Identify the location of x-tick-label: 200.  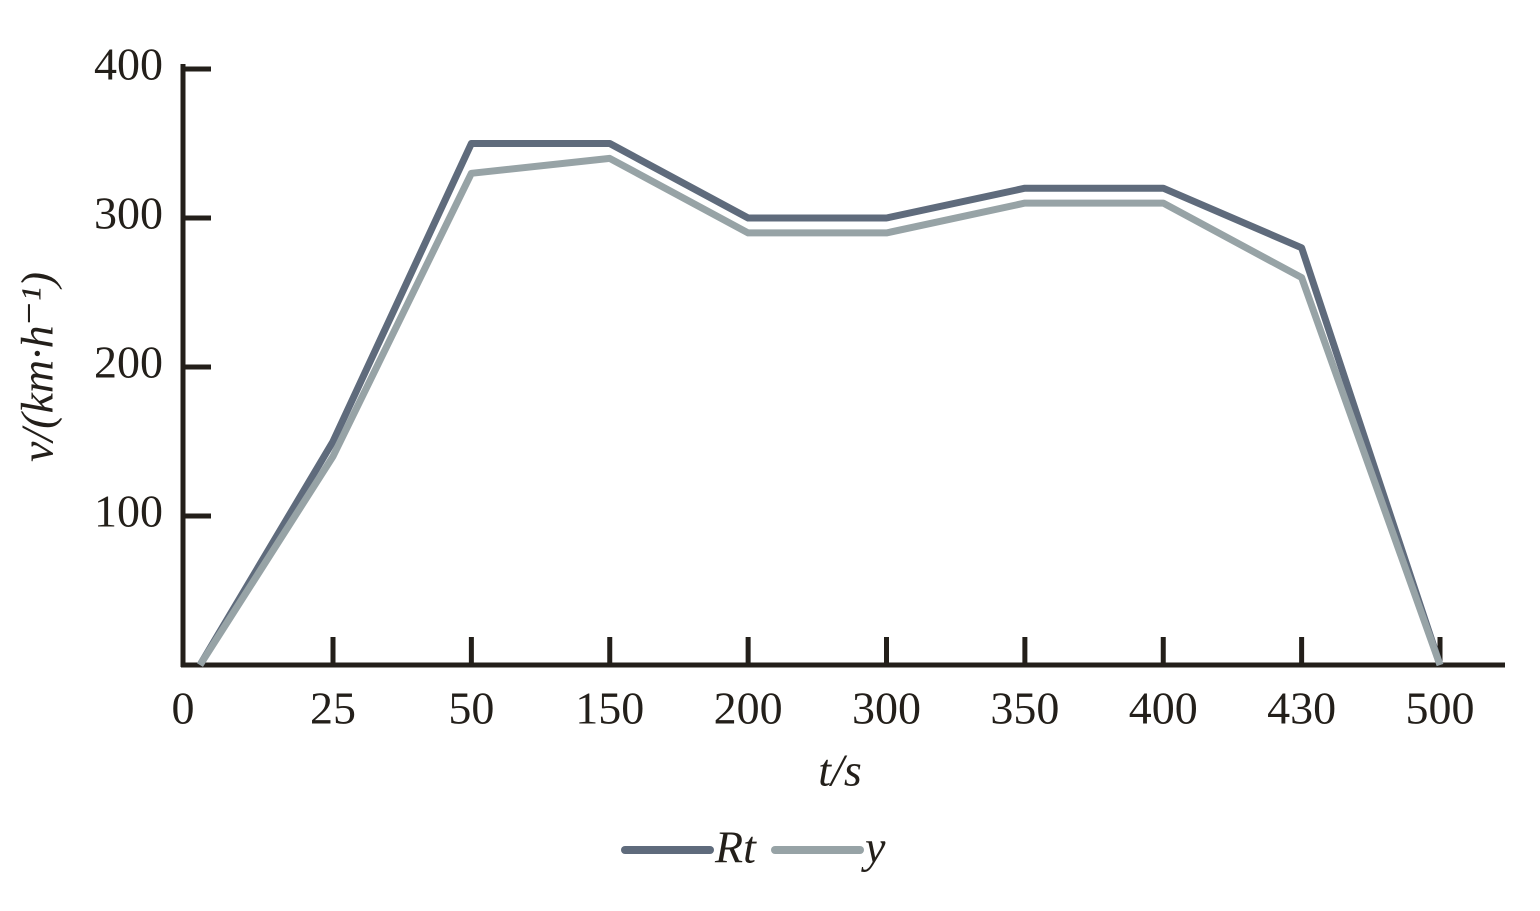
(748, 708).